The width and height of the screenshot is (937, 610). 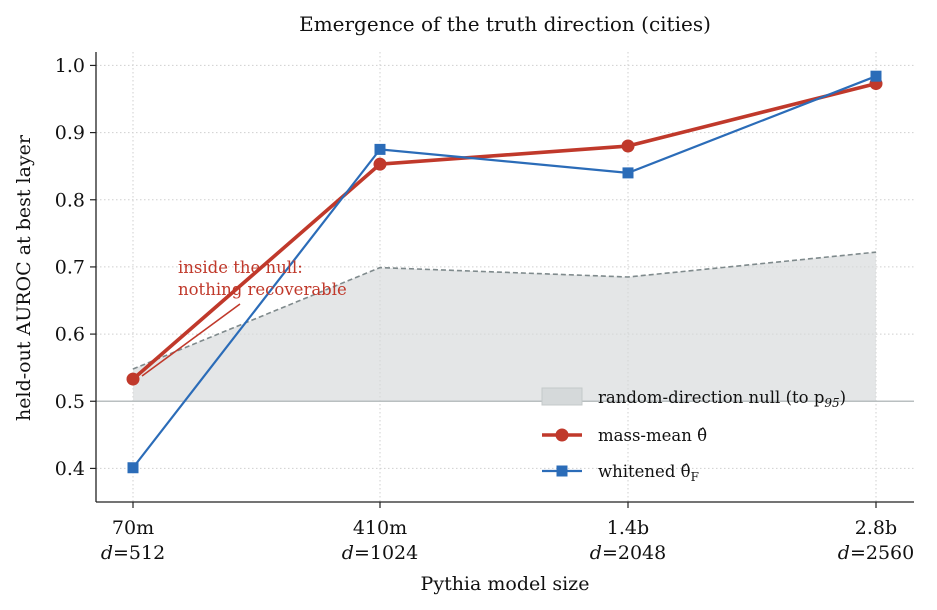 What do you see at coordinates (240, 267) in the screenshot?
I see `annotation-line-1: inside the null:` at bounding box center [240, 267].